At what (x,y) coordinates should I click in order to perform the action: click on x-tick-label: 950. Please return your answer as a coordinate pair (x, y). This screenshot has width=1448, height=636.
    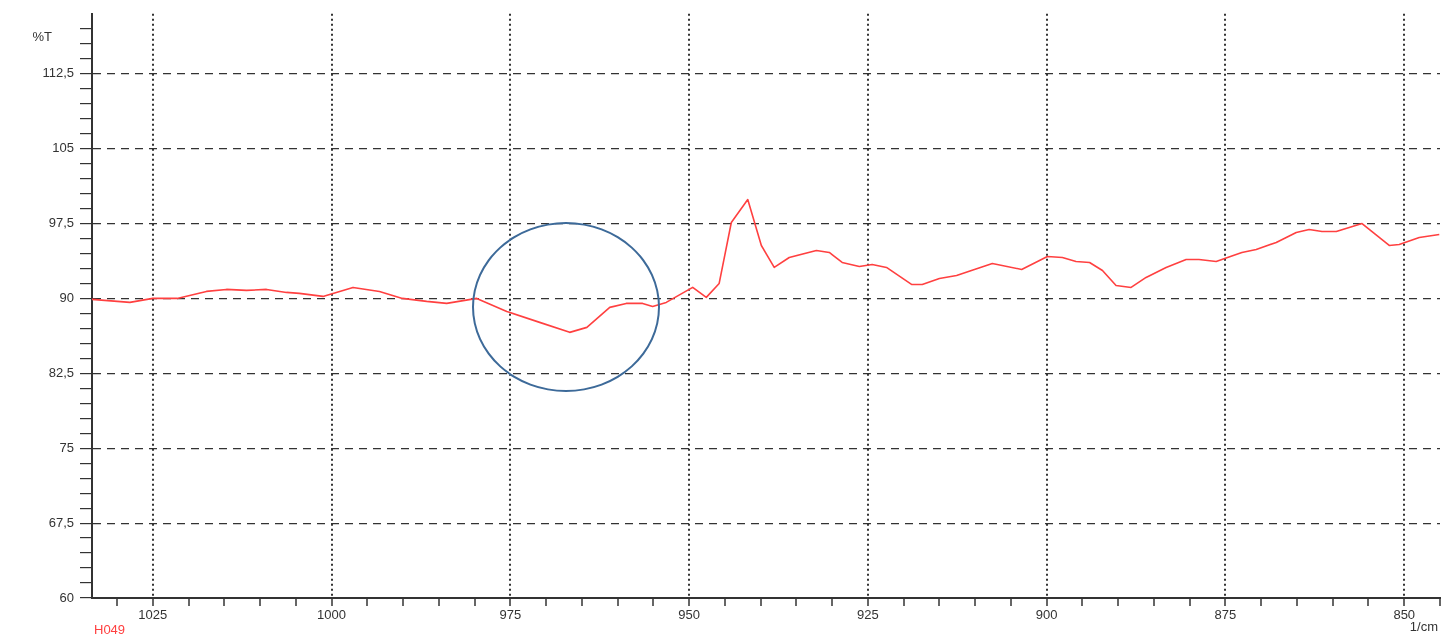
    Looking at the image, I should click on (689, 615).